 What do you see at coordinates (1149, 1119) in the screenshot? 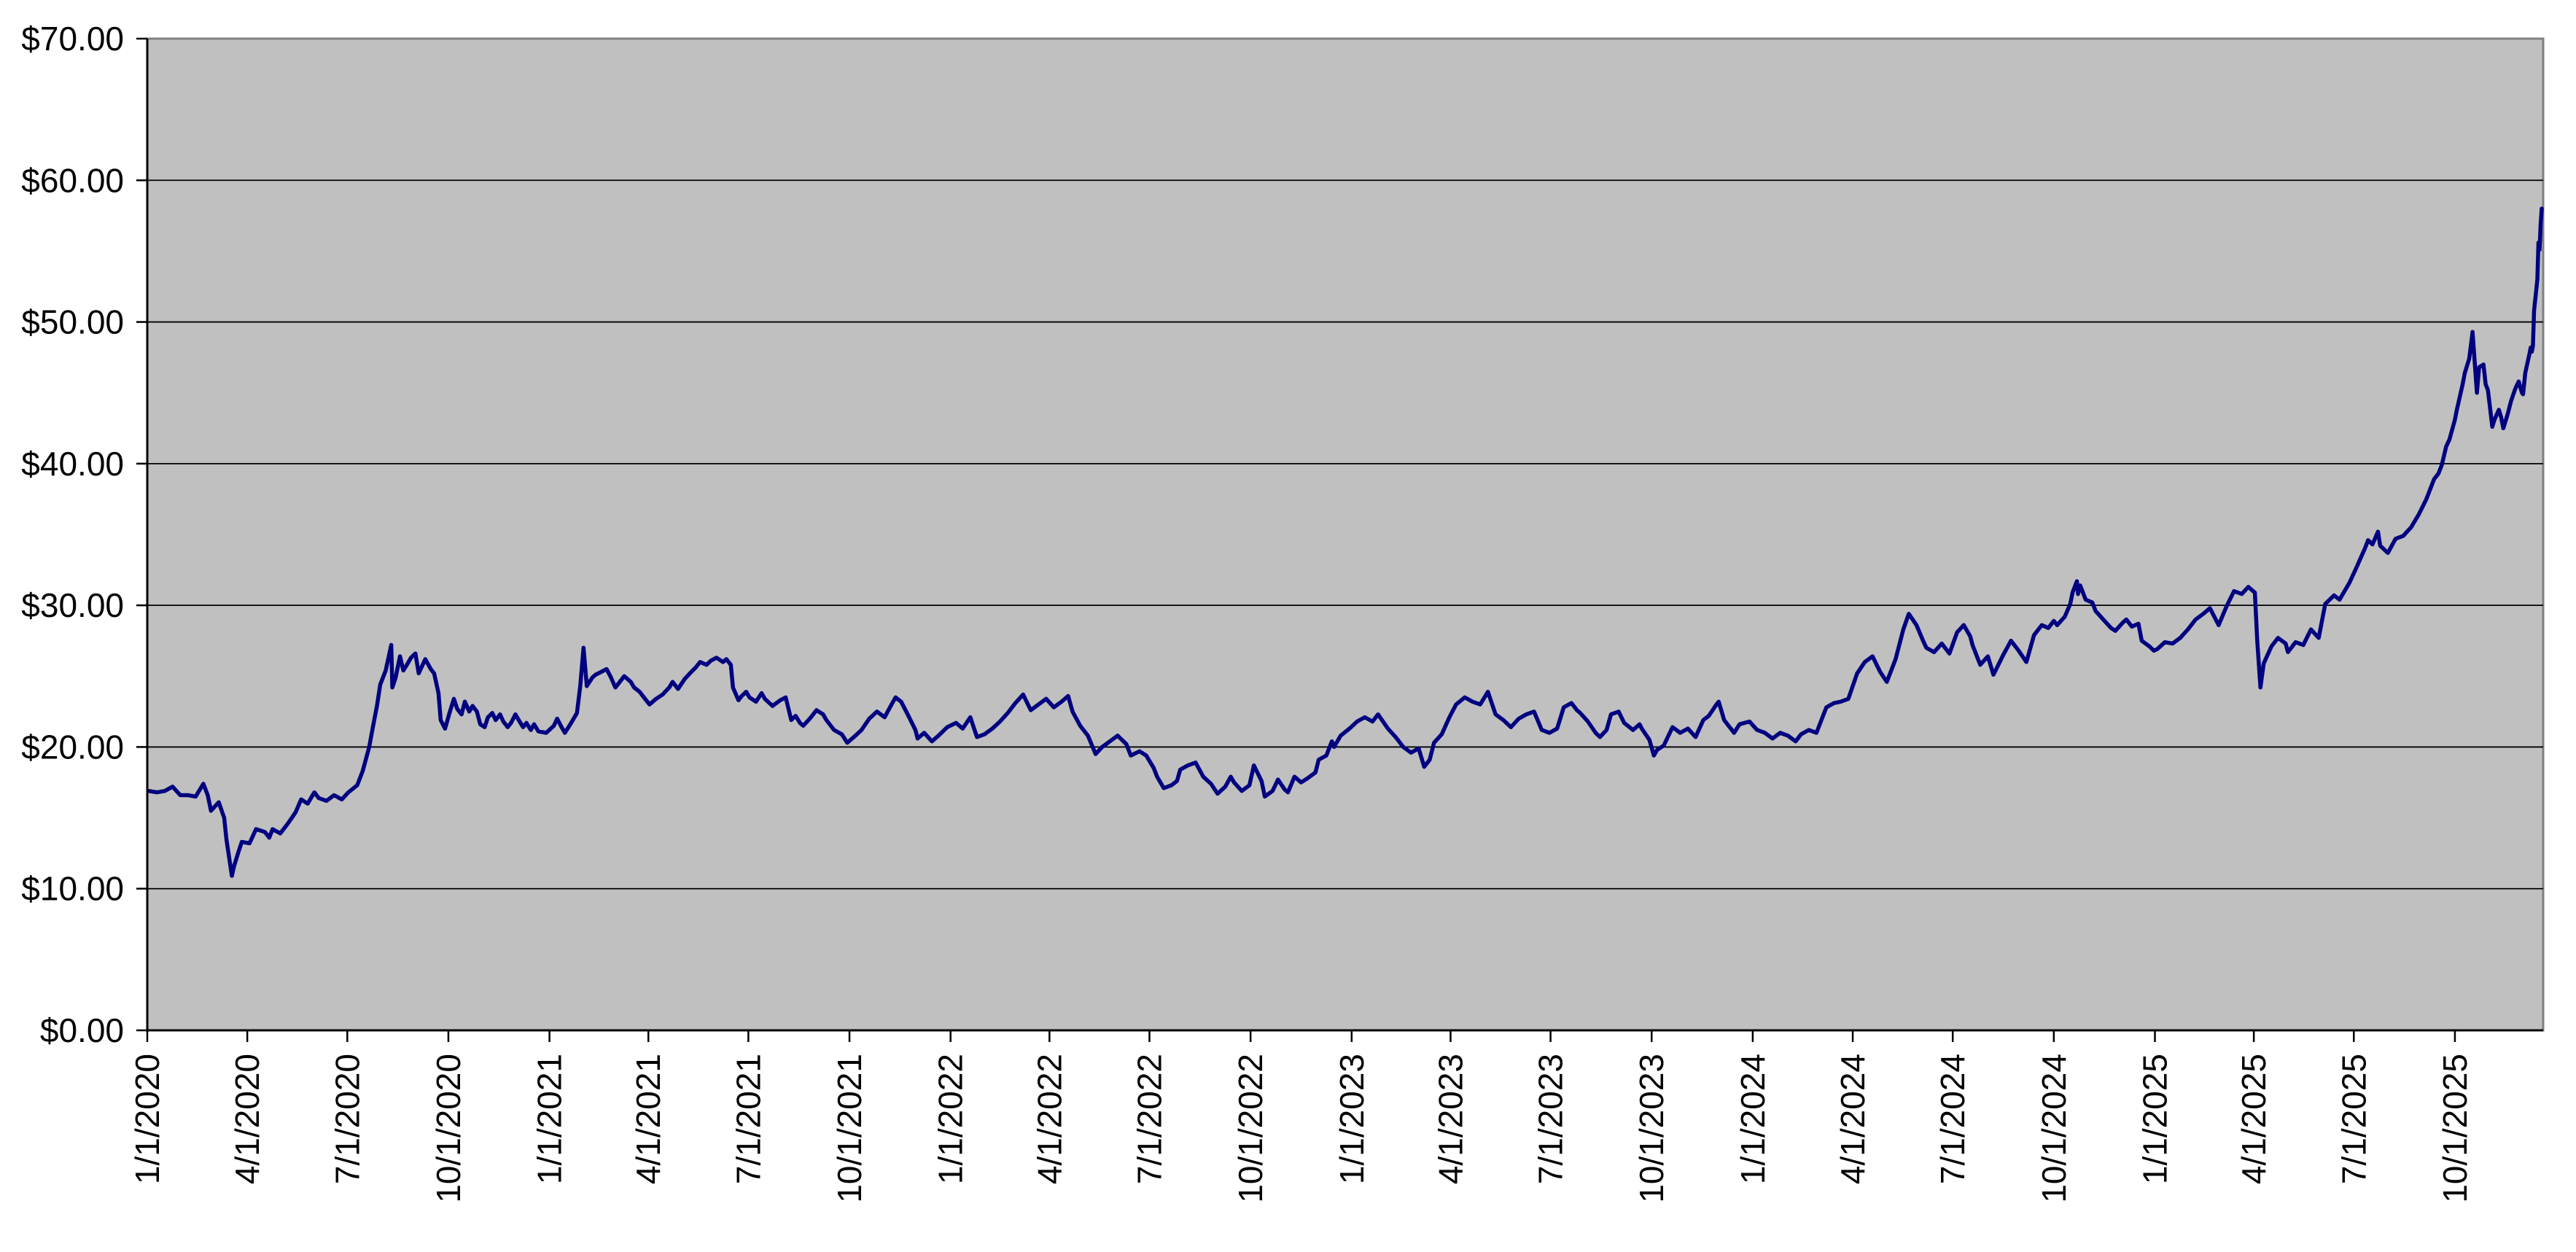
I see `x-axis-tick-label: 7/1/2022` at bounding box center [1149, 1119].